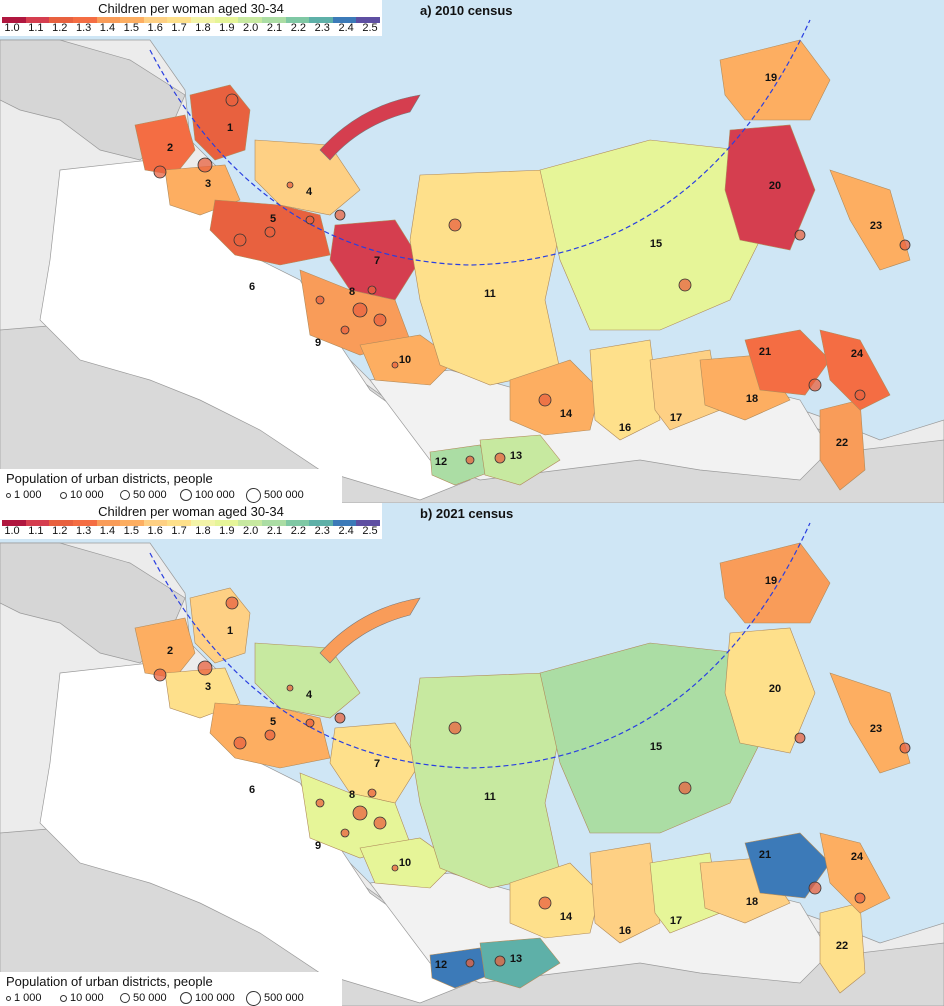 Image resolution: width=944 pixels, height=1006 pixels. I want to click on region-label-8: 8, so click(352, 795).